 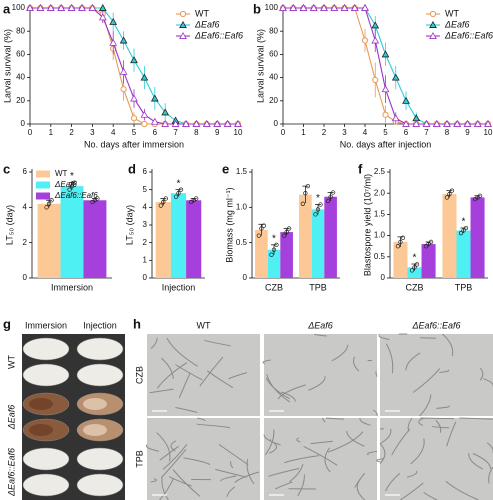 What do you see at coordinates (179, 287) in the screenshot?
I see `x-tick-label: Injection` at bounding box center [179, 287].